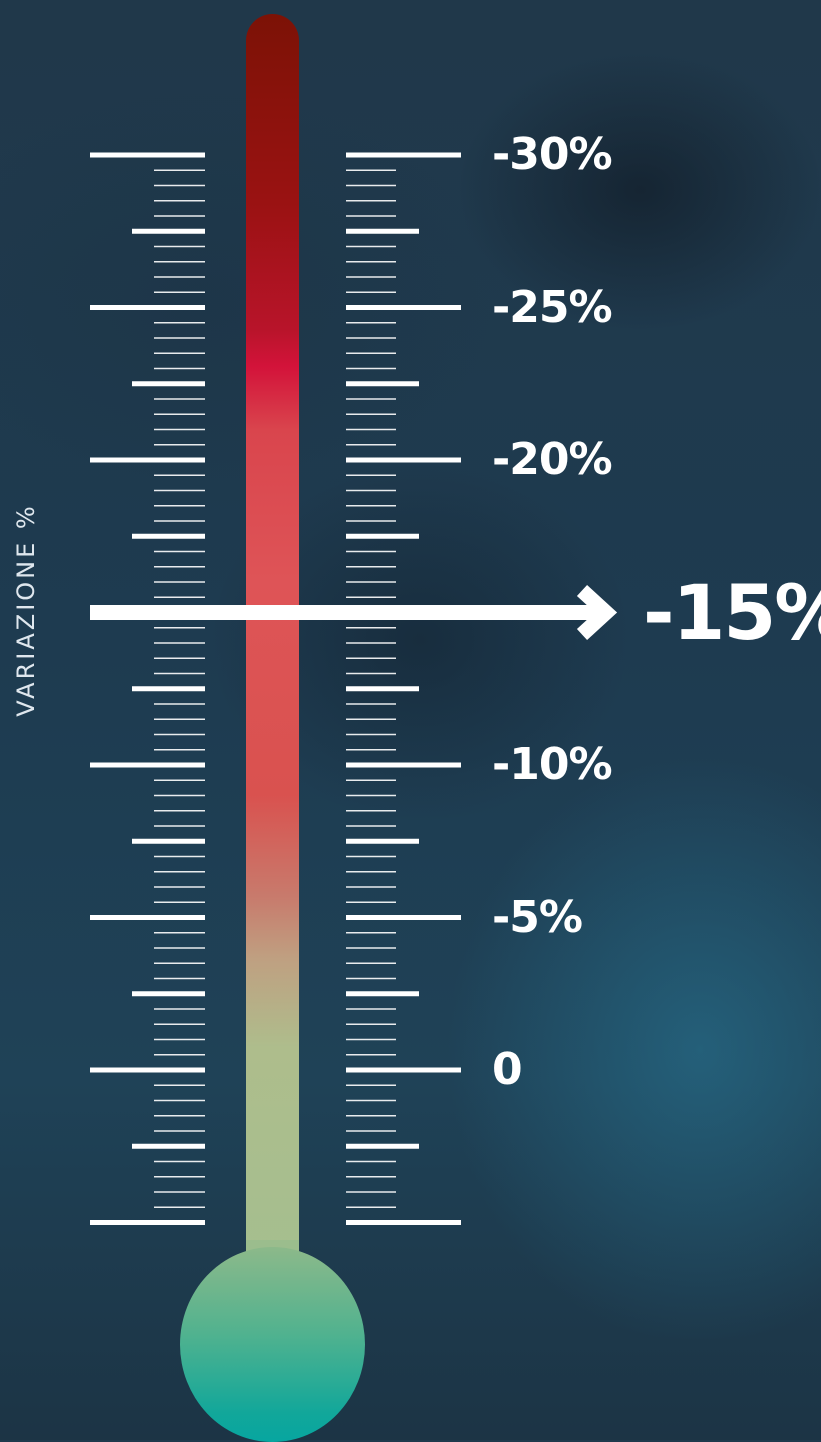 This screenshot has height=1442, width=821. I want to click on thermometer-tube, so click(272, 644).